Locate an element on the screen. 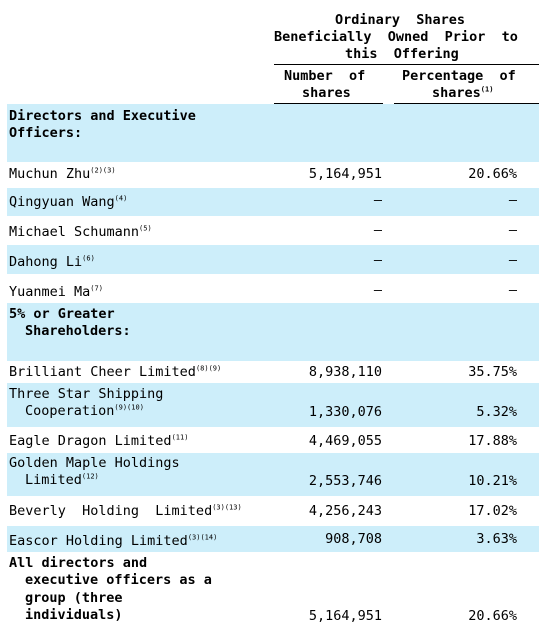 This screenshot has width=542, height=631. row-name: Dahong Li(6) is located at coordinates (52, 262).